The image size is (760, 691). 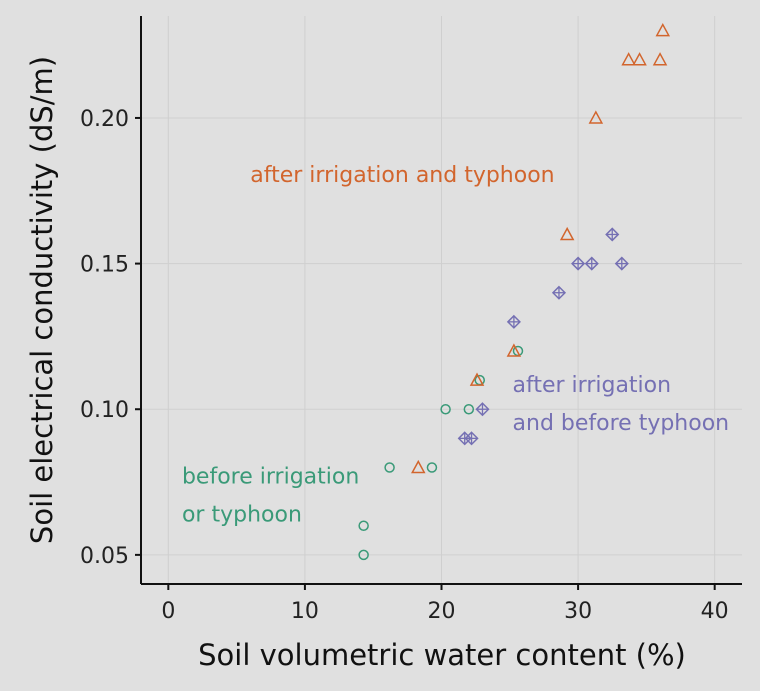 I want to click on x-axis-ticks: 0 10 20 30 40, so click(x=445, y=604).